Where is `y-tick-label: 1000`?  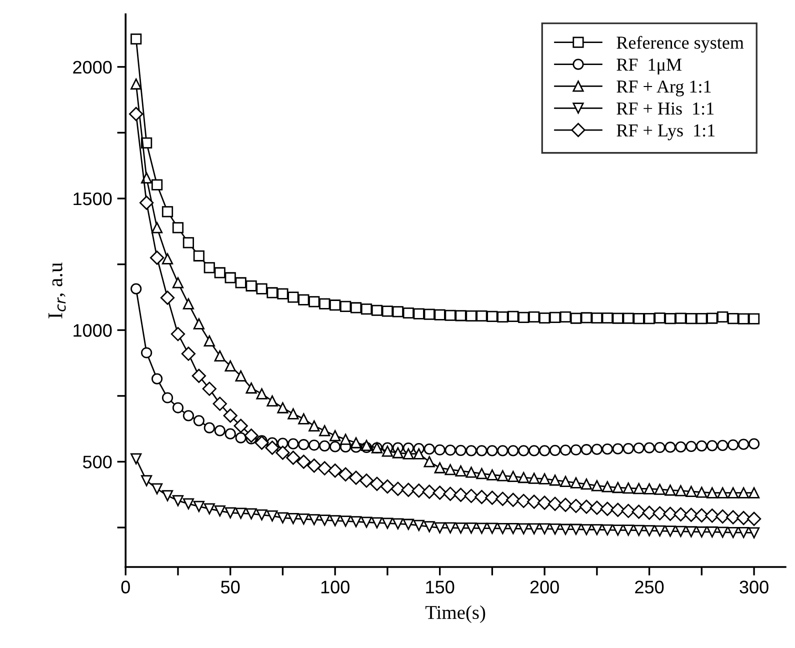
y-tick-label: 1000 is located at coordinates (93, 330).